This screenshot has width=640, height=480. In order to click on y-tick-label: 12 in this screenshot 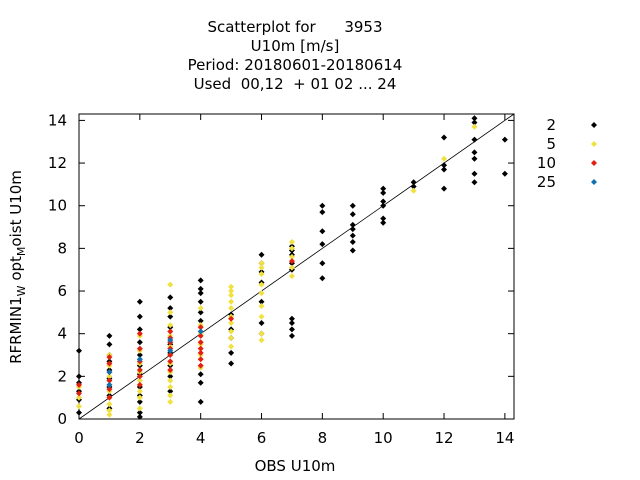, I will do `click(57, 163)`.